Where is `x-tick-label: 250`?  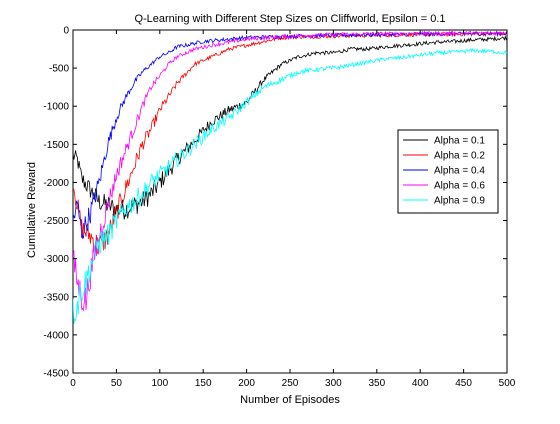 x-tick-label: 250 is located at coordinates (290, 383).